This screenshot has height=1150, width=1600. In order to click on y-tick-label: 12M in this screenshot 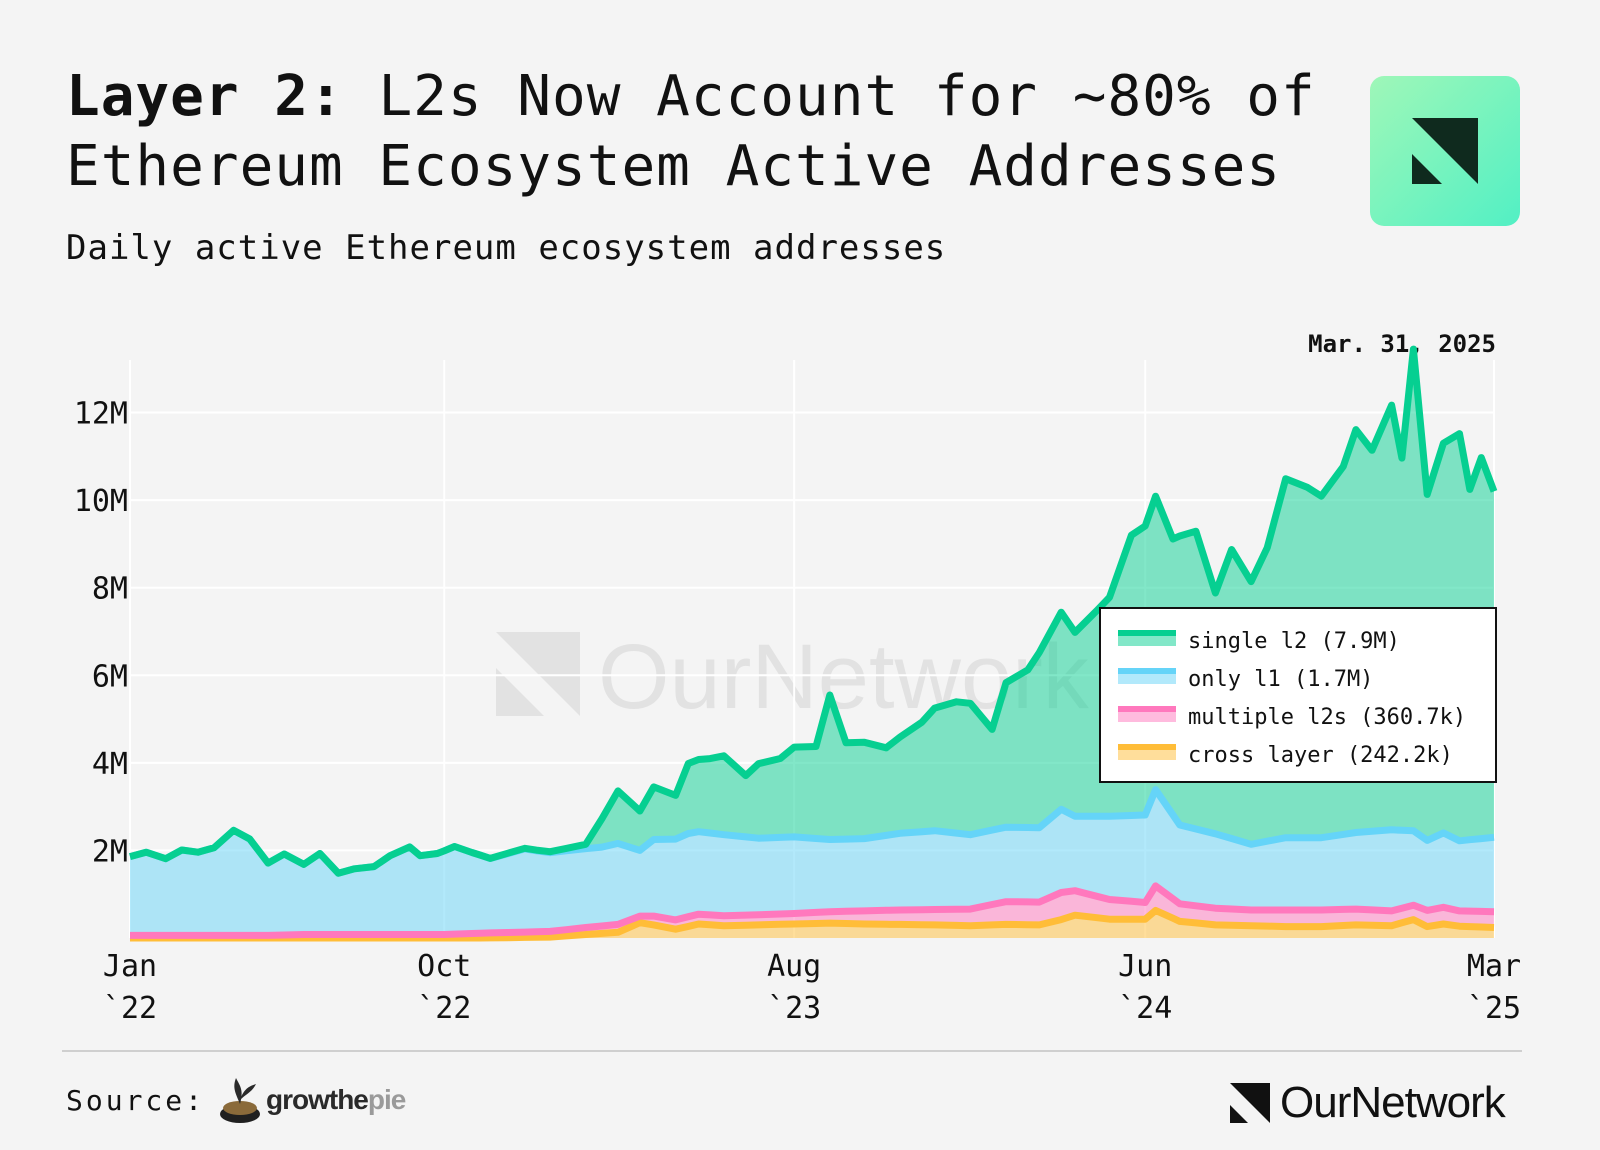, I will do `click(101, 414)`.